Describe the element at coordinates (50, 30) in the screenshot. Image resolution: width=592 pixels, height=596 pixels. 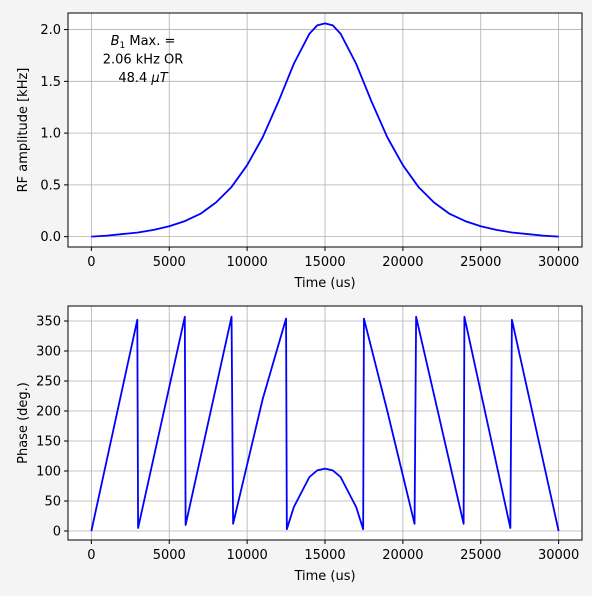
I see `y-tick-label: 2.0` at that location.